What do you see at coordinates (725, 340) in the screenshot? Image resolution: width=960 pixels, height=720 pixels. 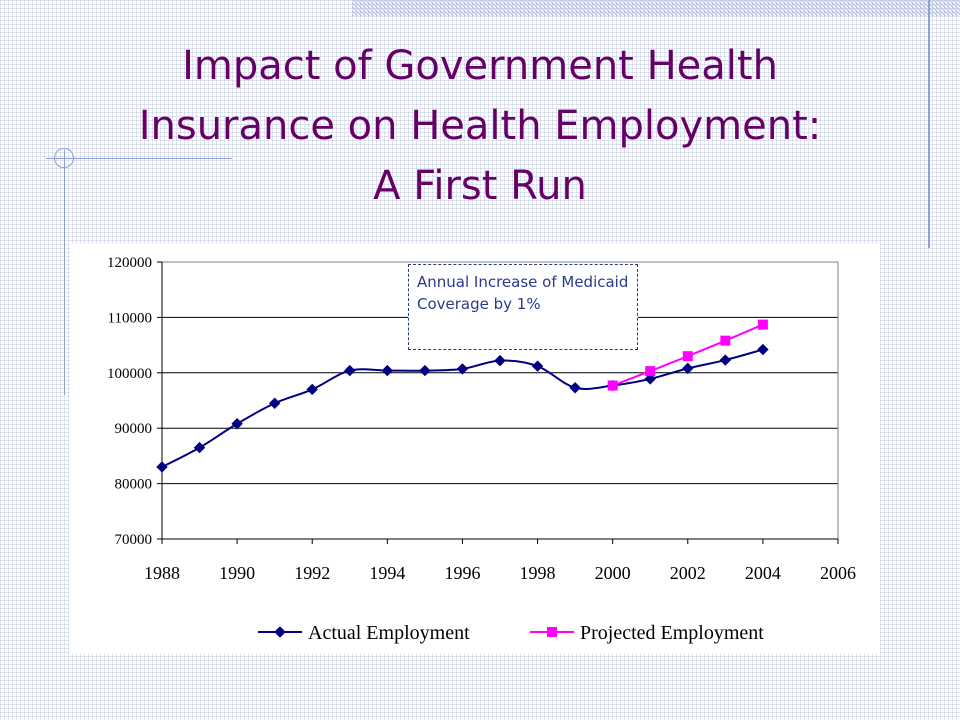 I see `data-point-1-2003` at bounding box center [725, 340].